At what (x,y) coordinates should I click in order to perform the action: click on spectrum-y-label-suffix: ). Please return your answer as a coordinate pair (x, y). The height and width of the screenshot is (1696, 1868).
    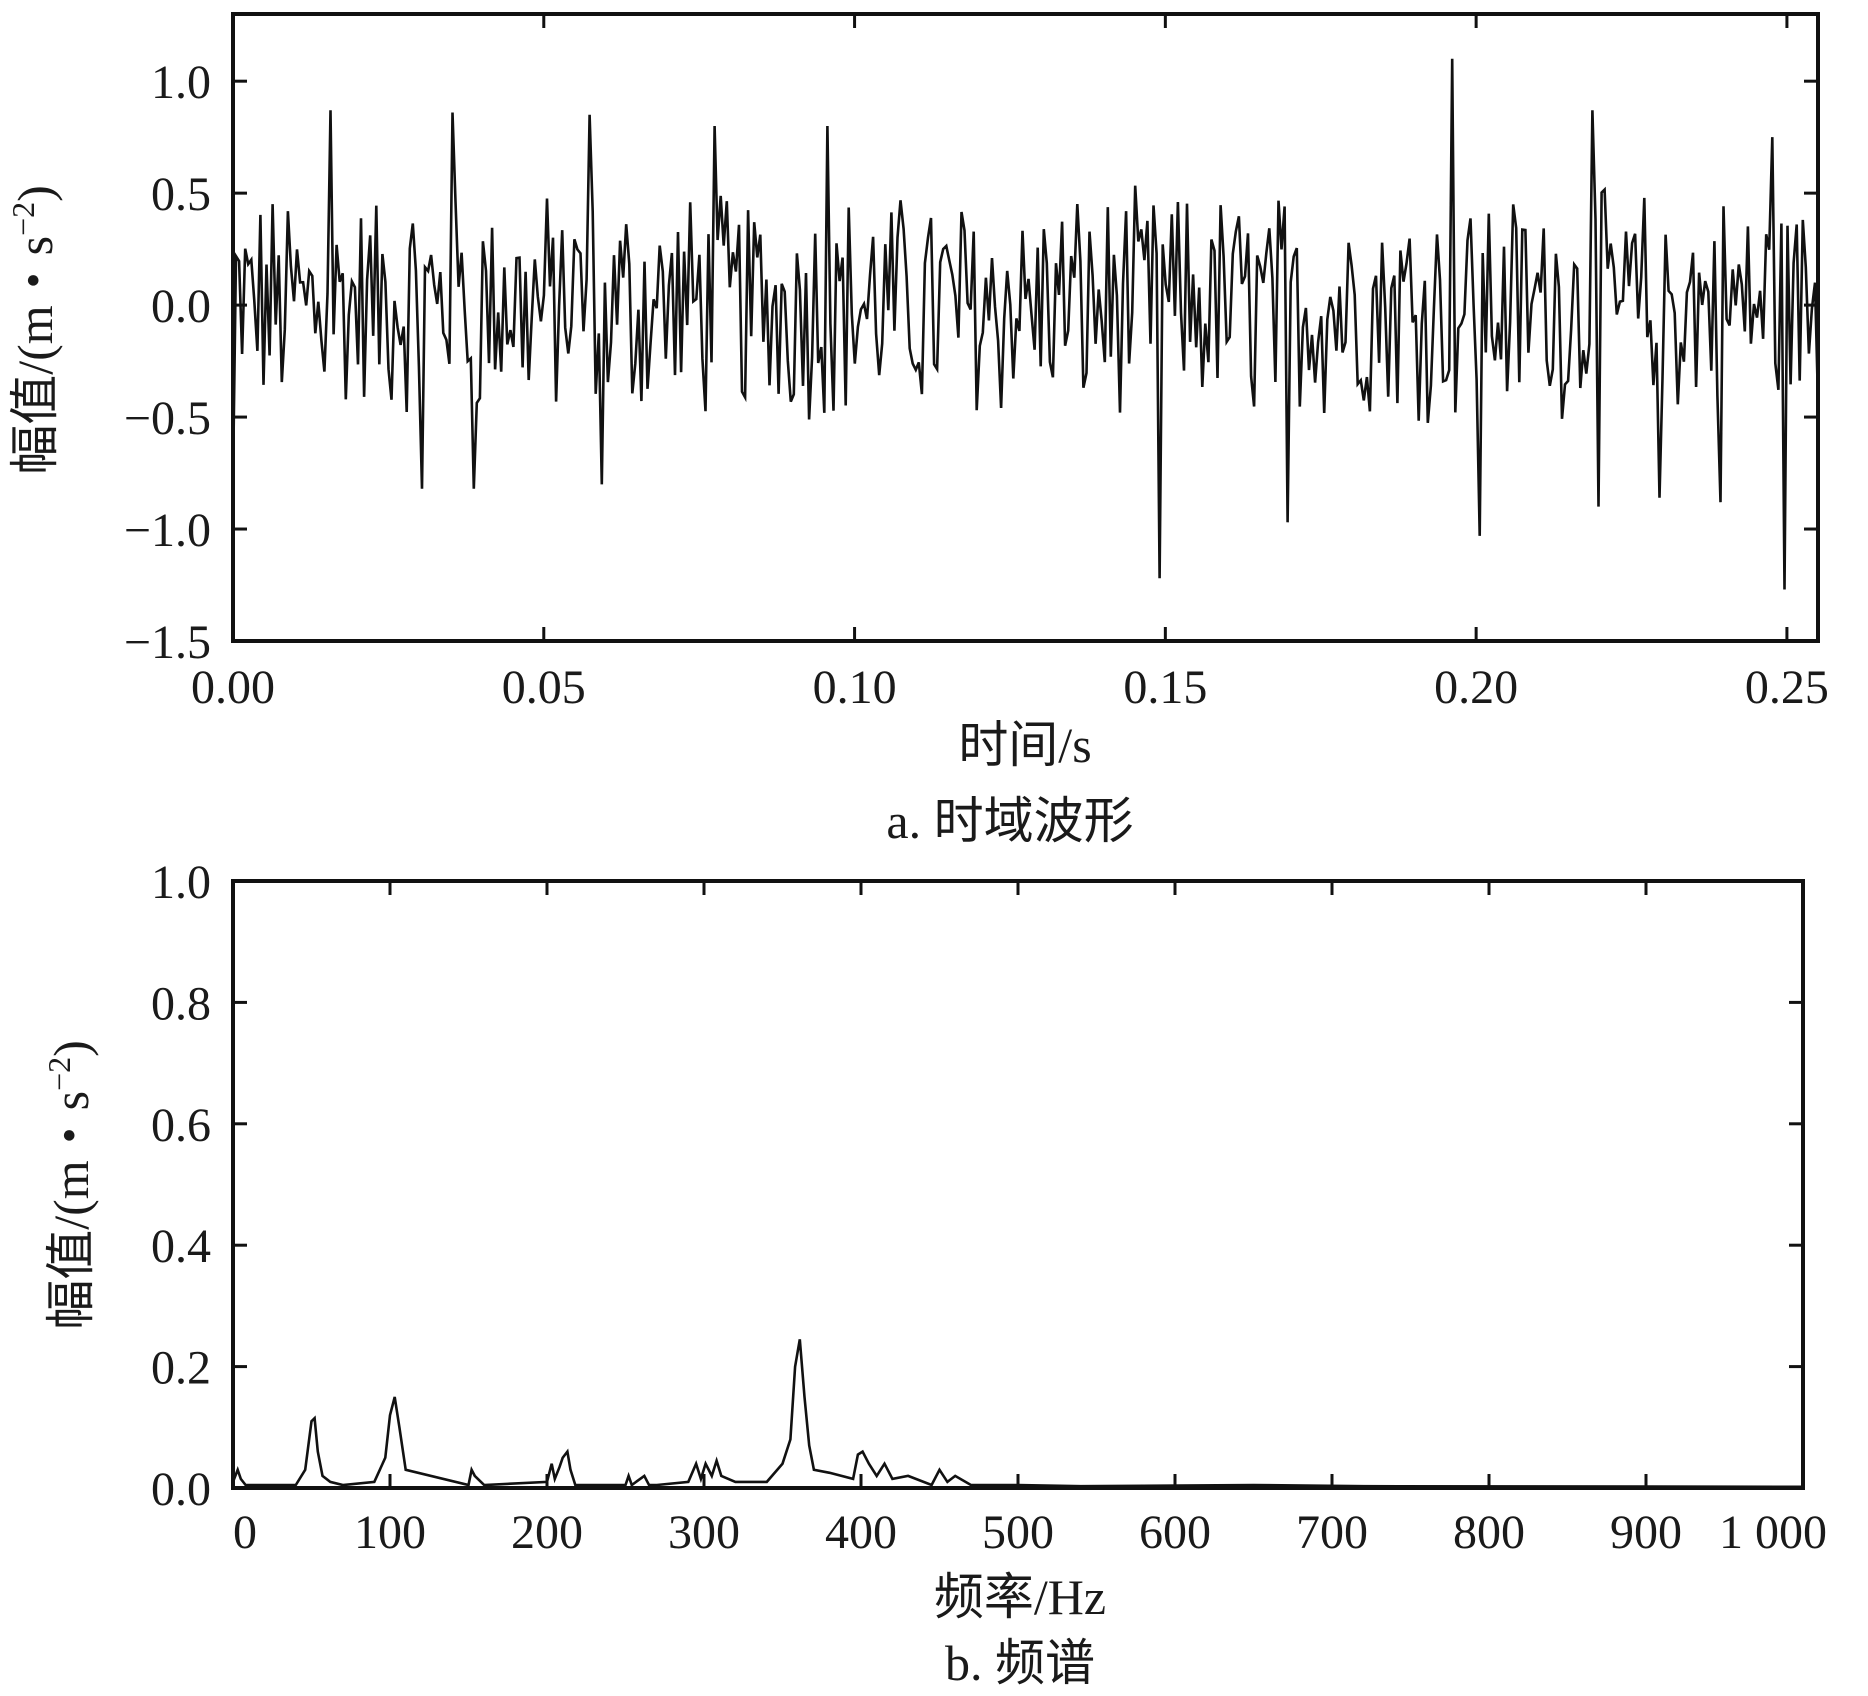
    Looking at the image, I should click on (71, 1048).